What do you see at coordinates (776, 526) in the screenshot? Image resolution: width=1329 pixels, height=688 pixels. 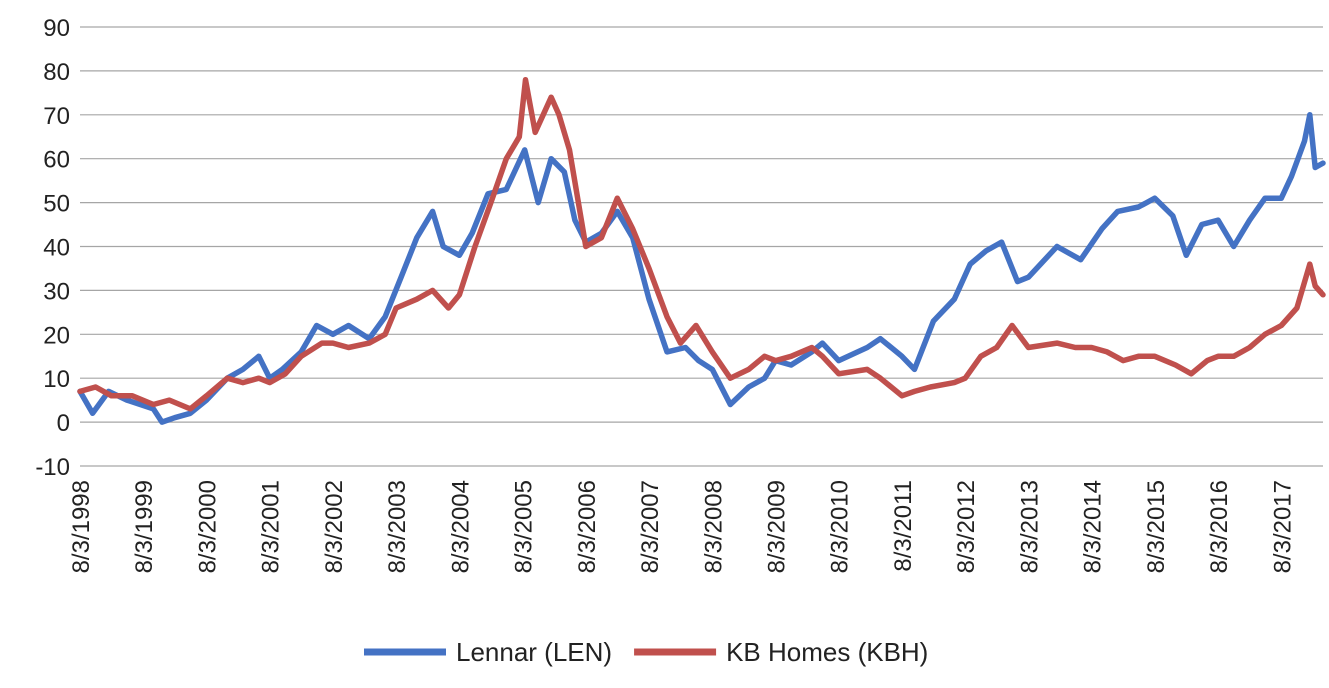 I see `x-tick-label: 8/3/2009` at bounding box center [776, 526].